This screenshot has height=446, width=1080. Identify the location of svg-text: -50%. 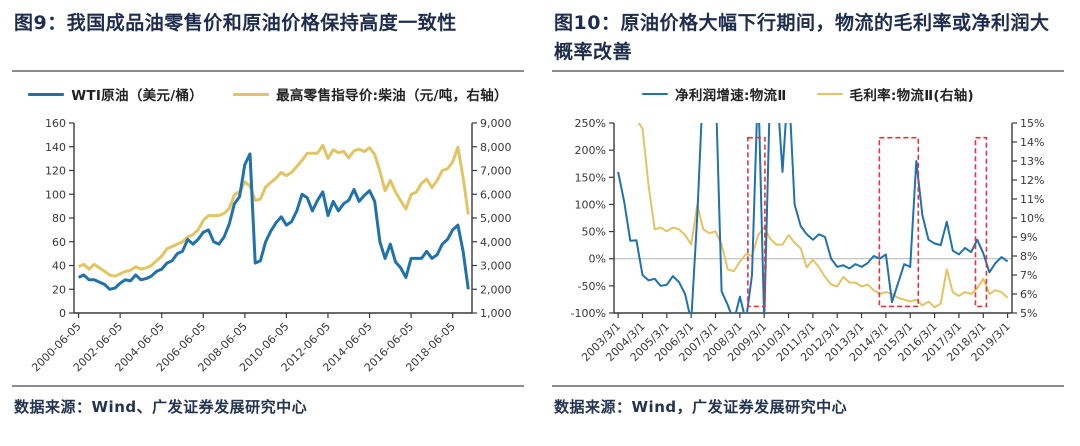
(592, 286).